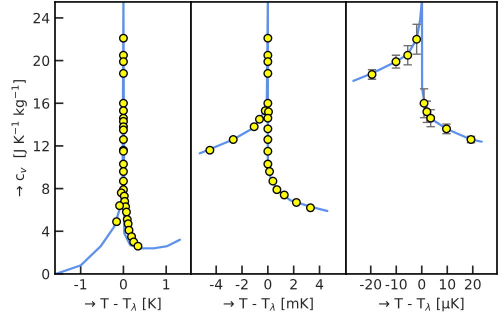 The image size is (500, 320). Describe the element at coordinates (268, 304) in the screenshot. I see `x-axis-title: → T - T$_{λ}$ [mK]` at that location.